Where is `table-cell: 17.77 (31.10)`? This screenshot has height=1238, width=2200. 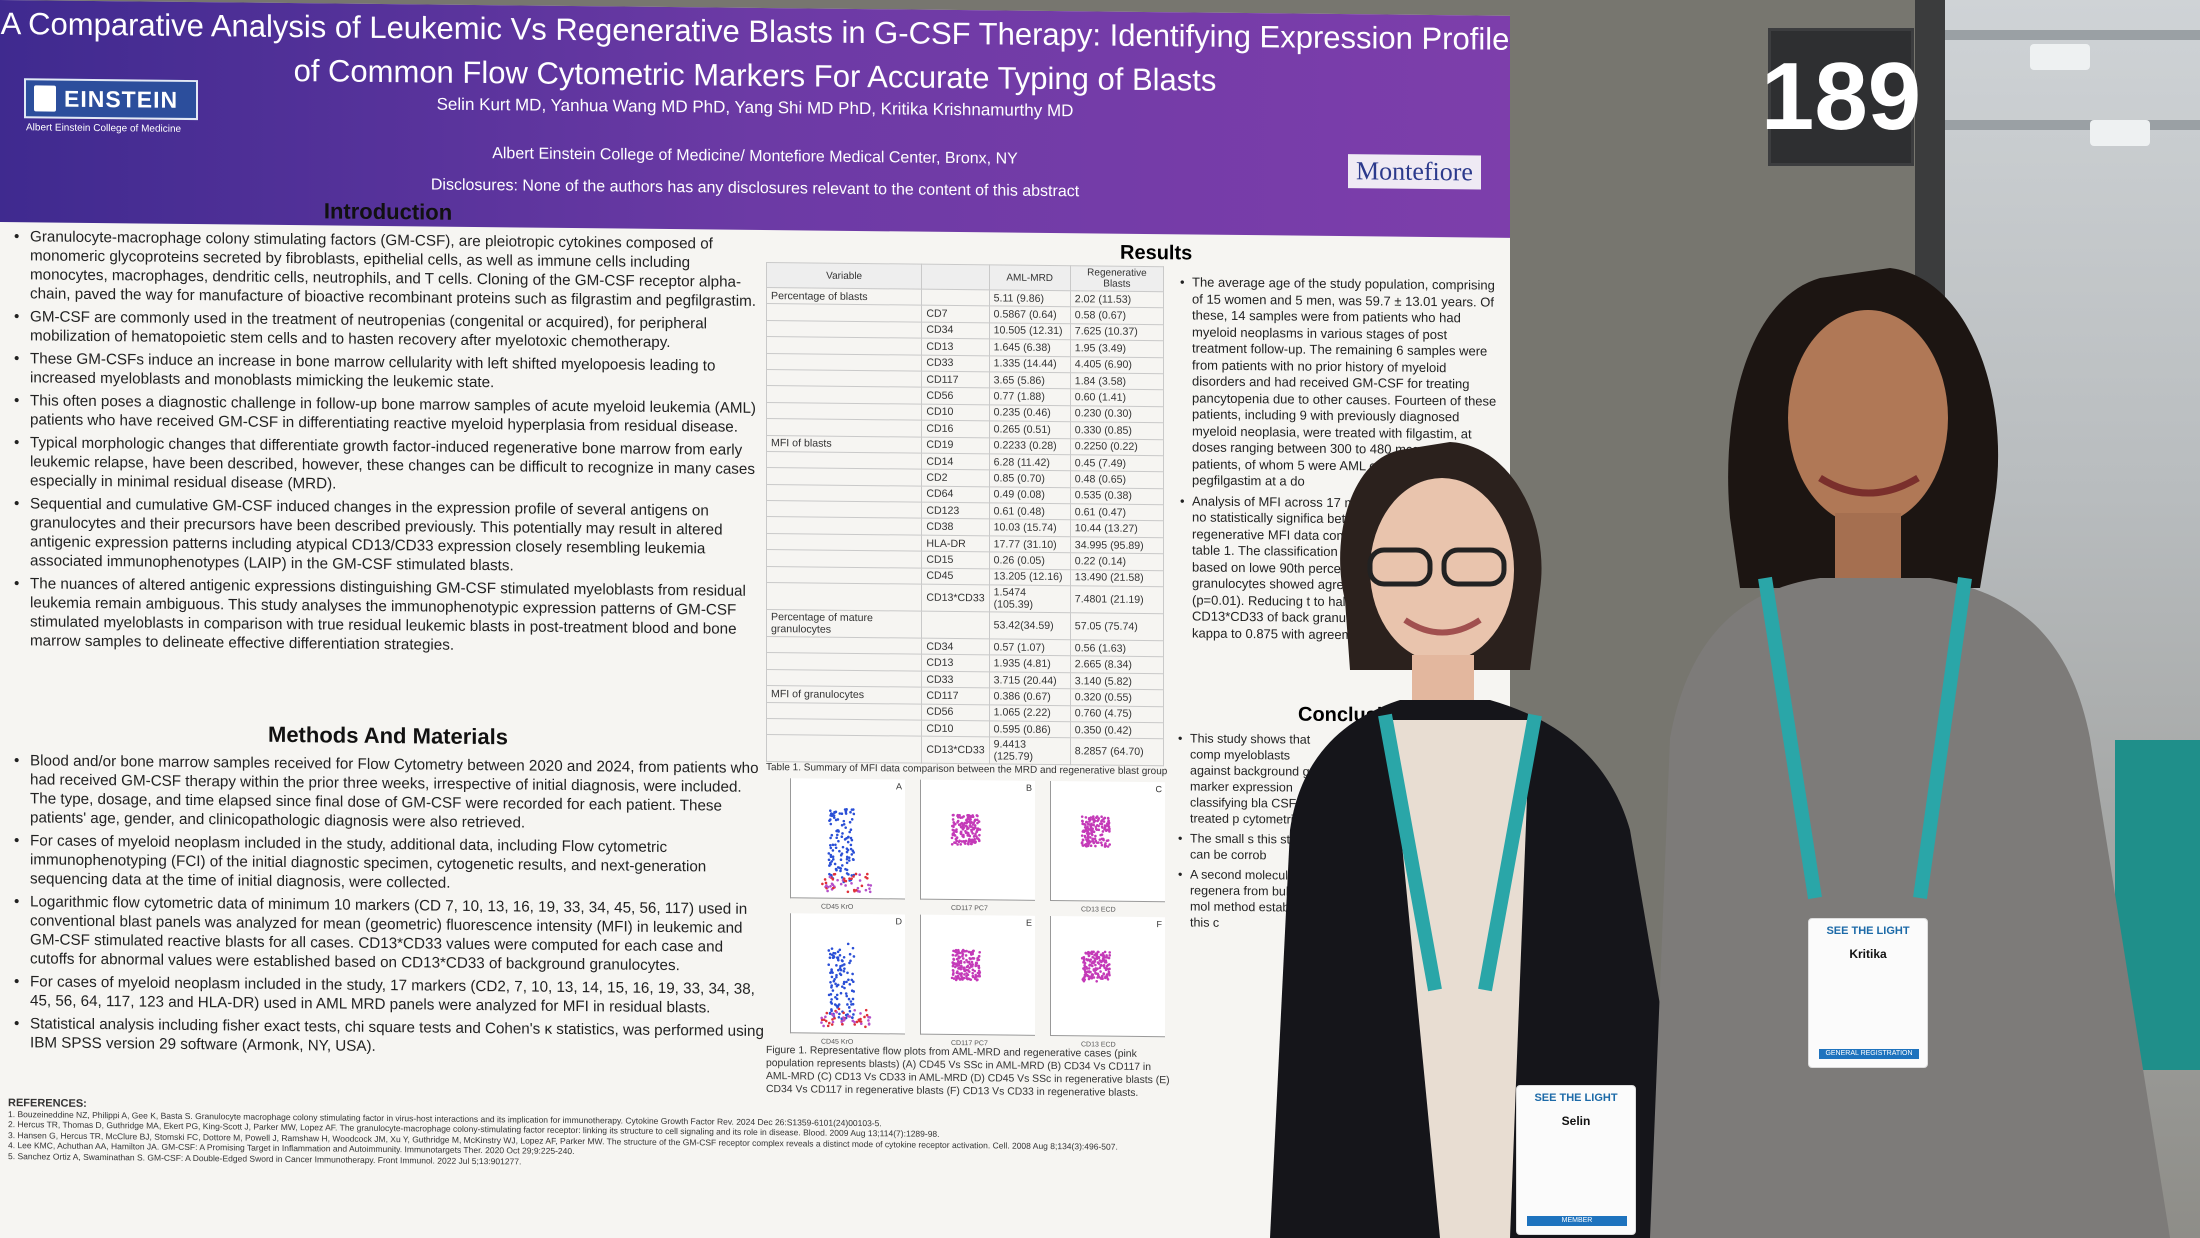
table-cell: 17.77 (31.10) is located at coordinates (1030, 544).